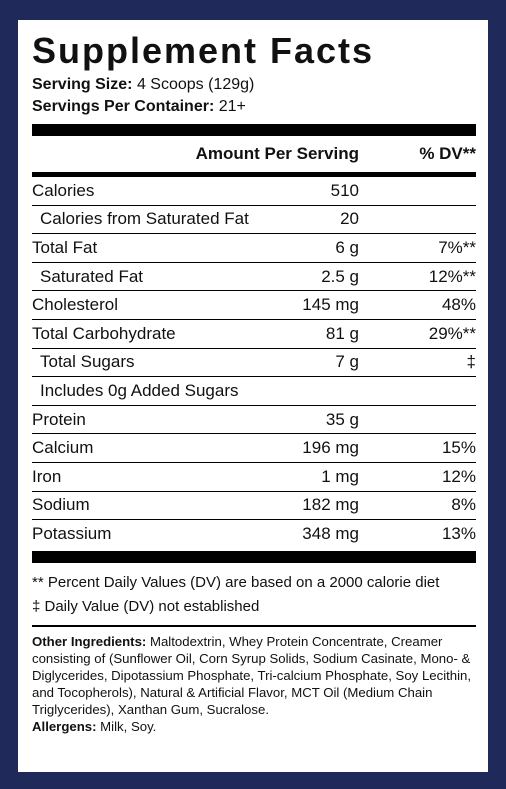 The width and height of the screenshot is (506, 789). Describe the element at coordinates (349, 219) in the screenshot. I see `nutrient-amount: 20` at that location.